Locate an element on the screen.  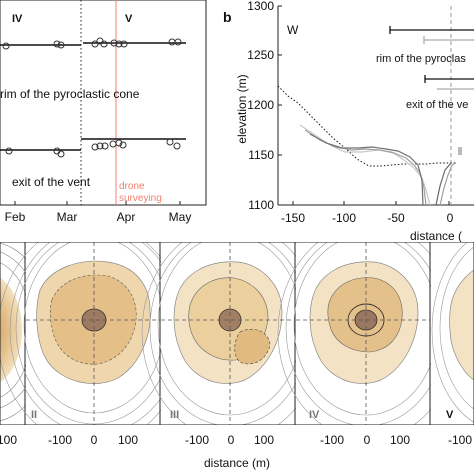
x-axis-label: distance ( is located at coordinates (436, 236).